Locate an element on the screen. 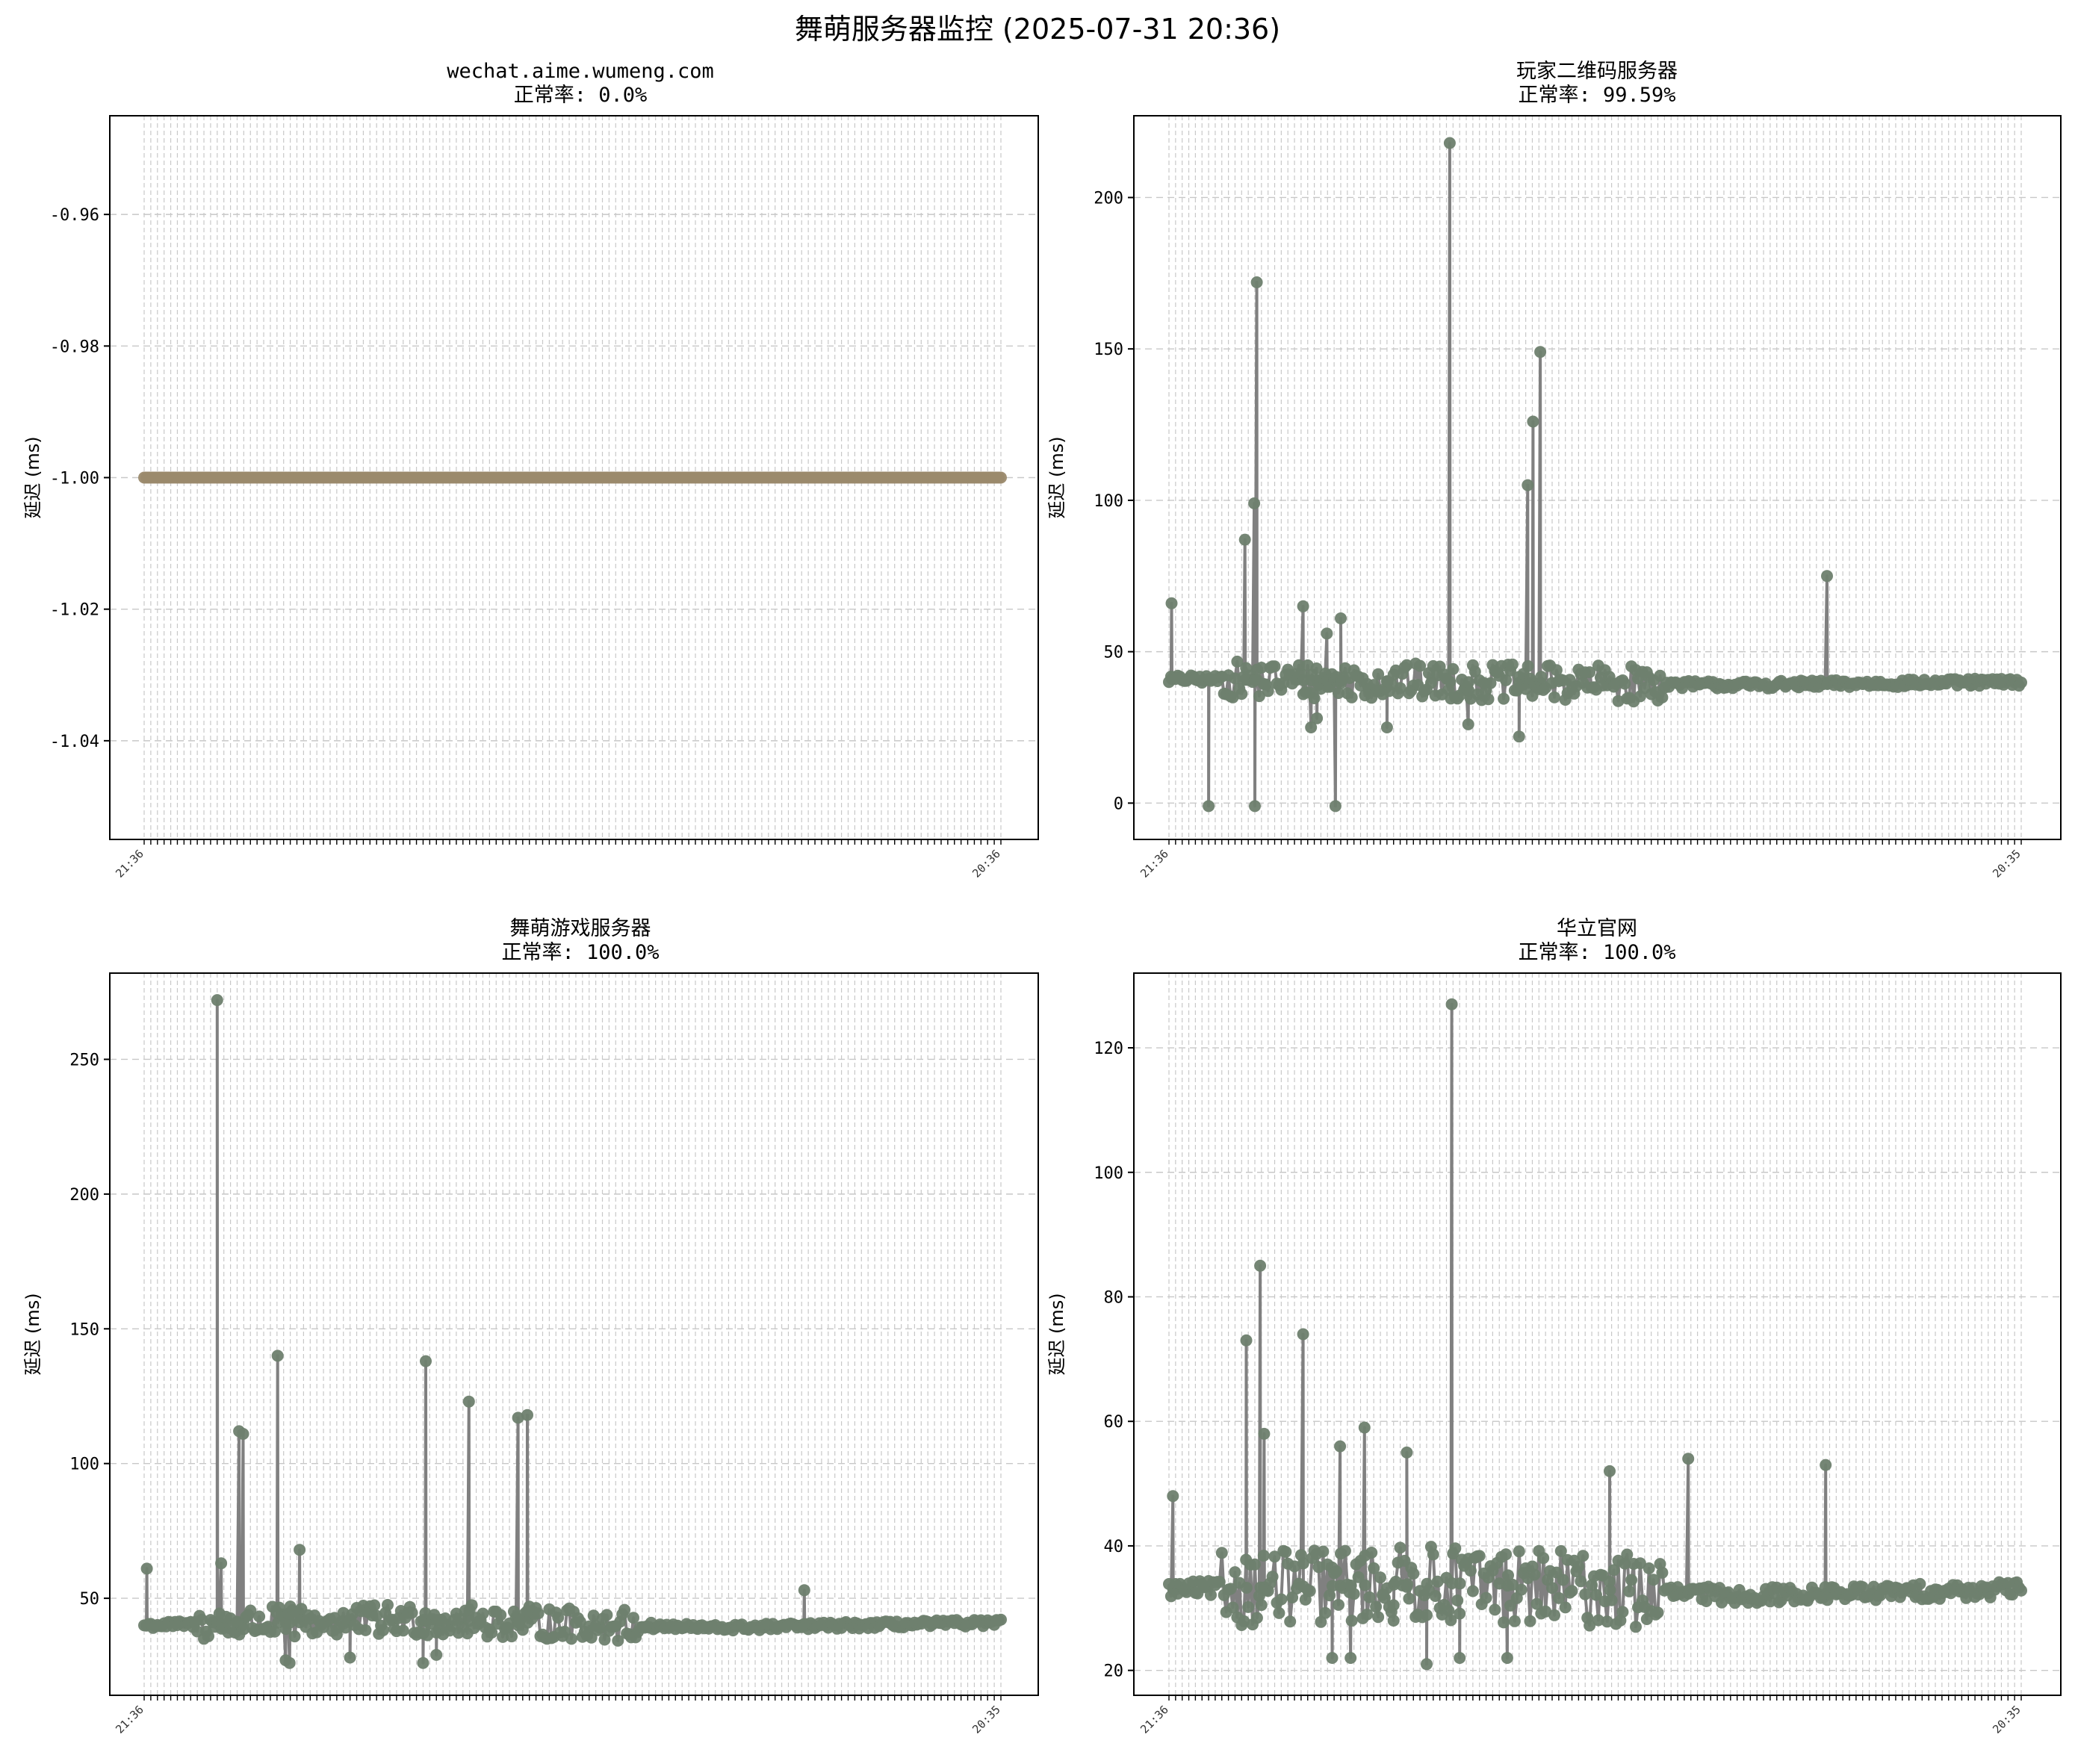 This screenshot has height=1764, width=2075. y-tick-label: 50 is located at coordinates (90, 1599).